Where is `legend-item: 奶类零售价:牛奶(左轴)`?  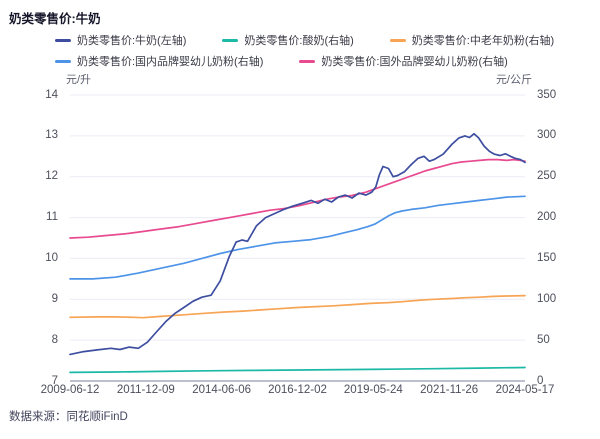
legend-item: 奶类零售价:牛奶(左轴) is located at coordinates (120, 40).